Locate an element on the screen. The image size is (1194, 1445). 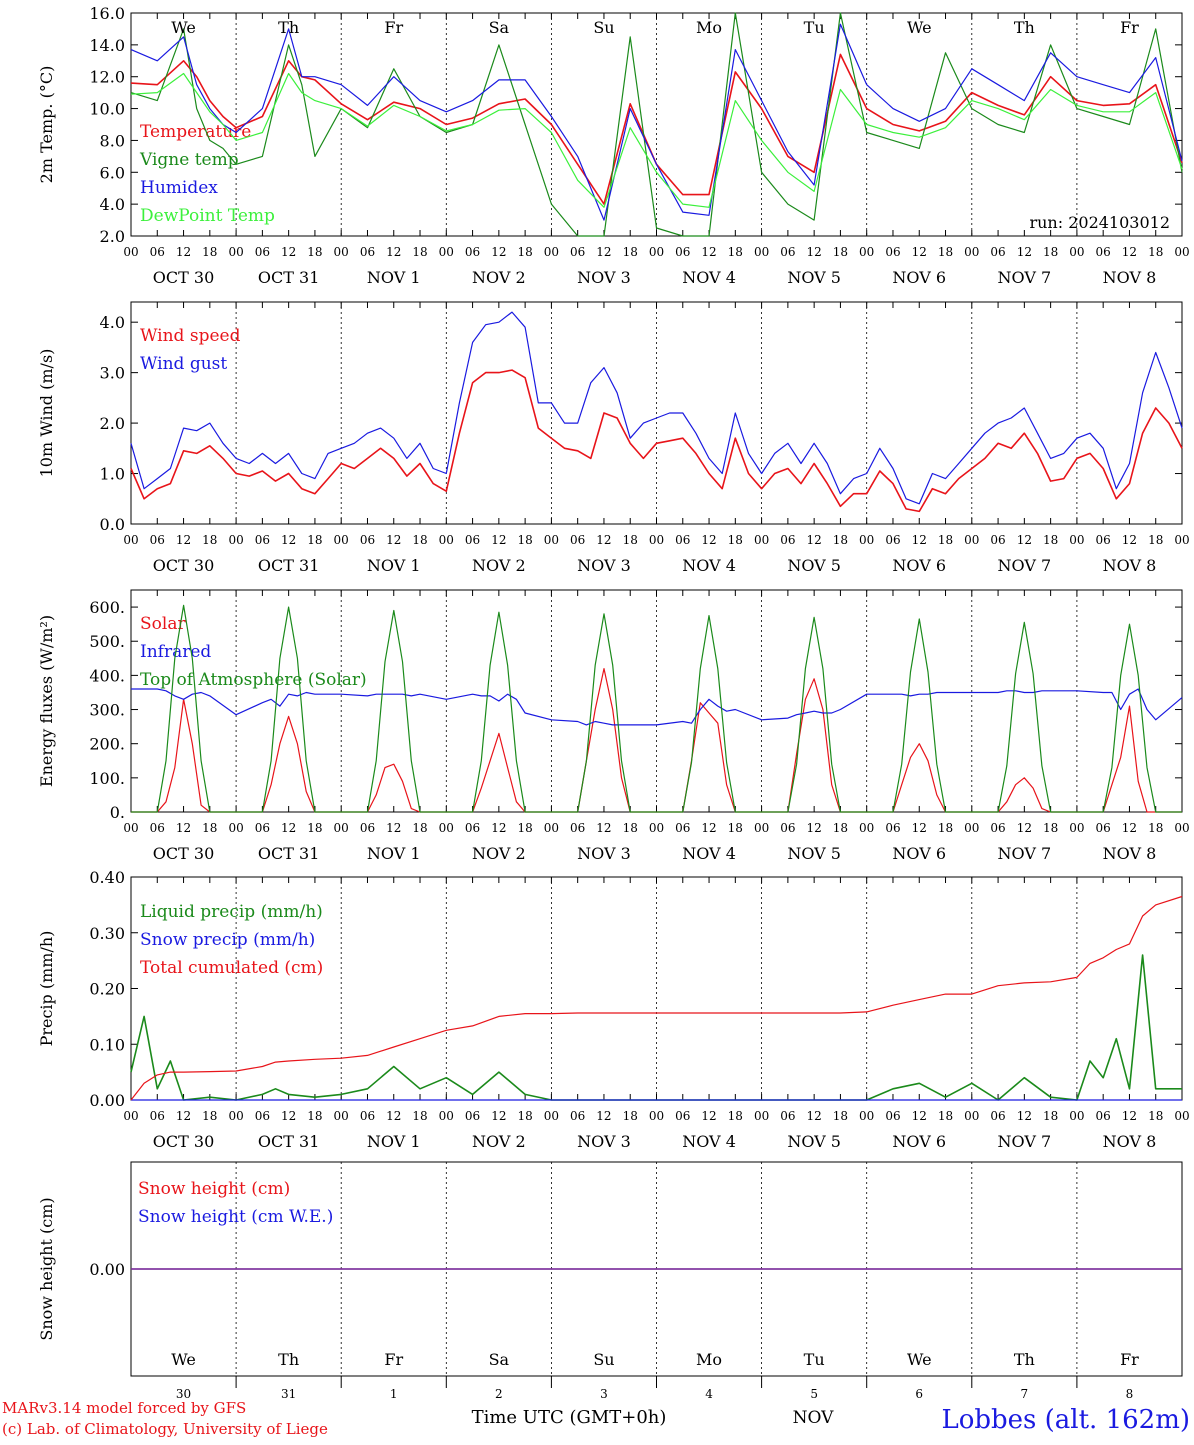
ytick-label: 0.20 is located at coordinates (107, 989).